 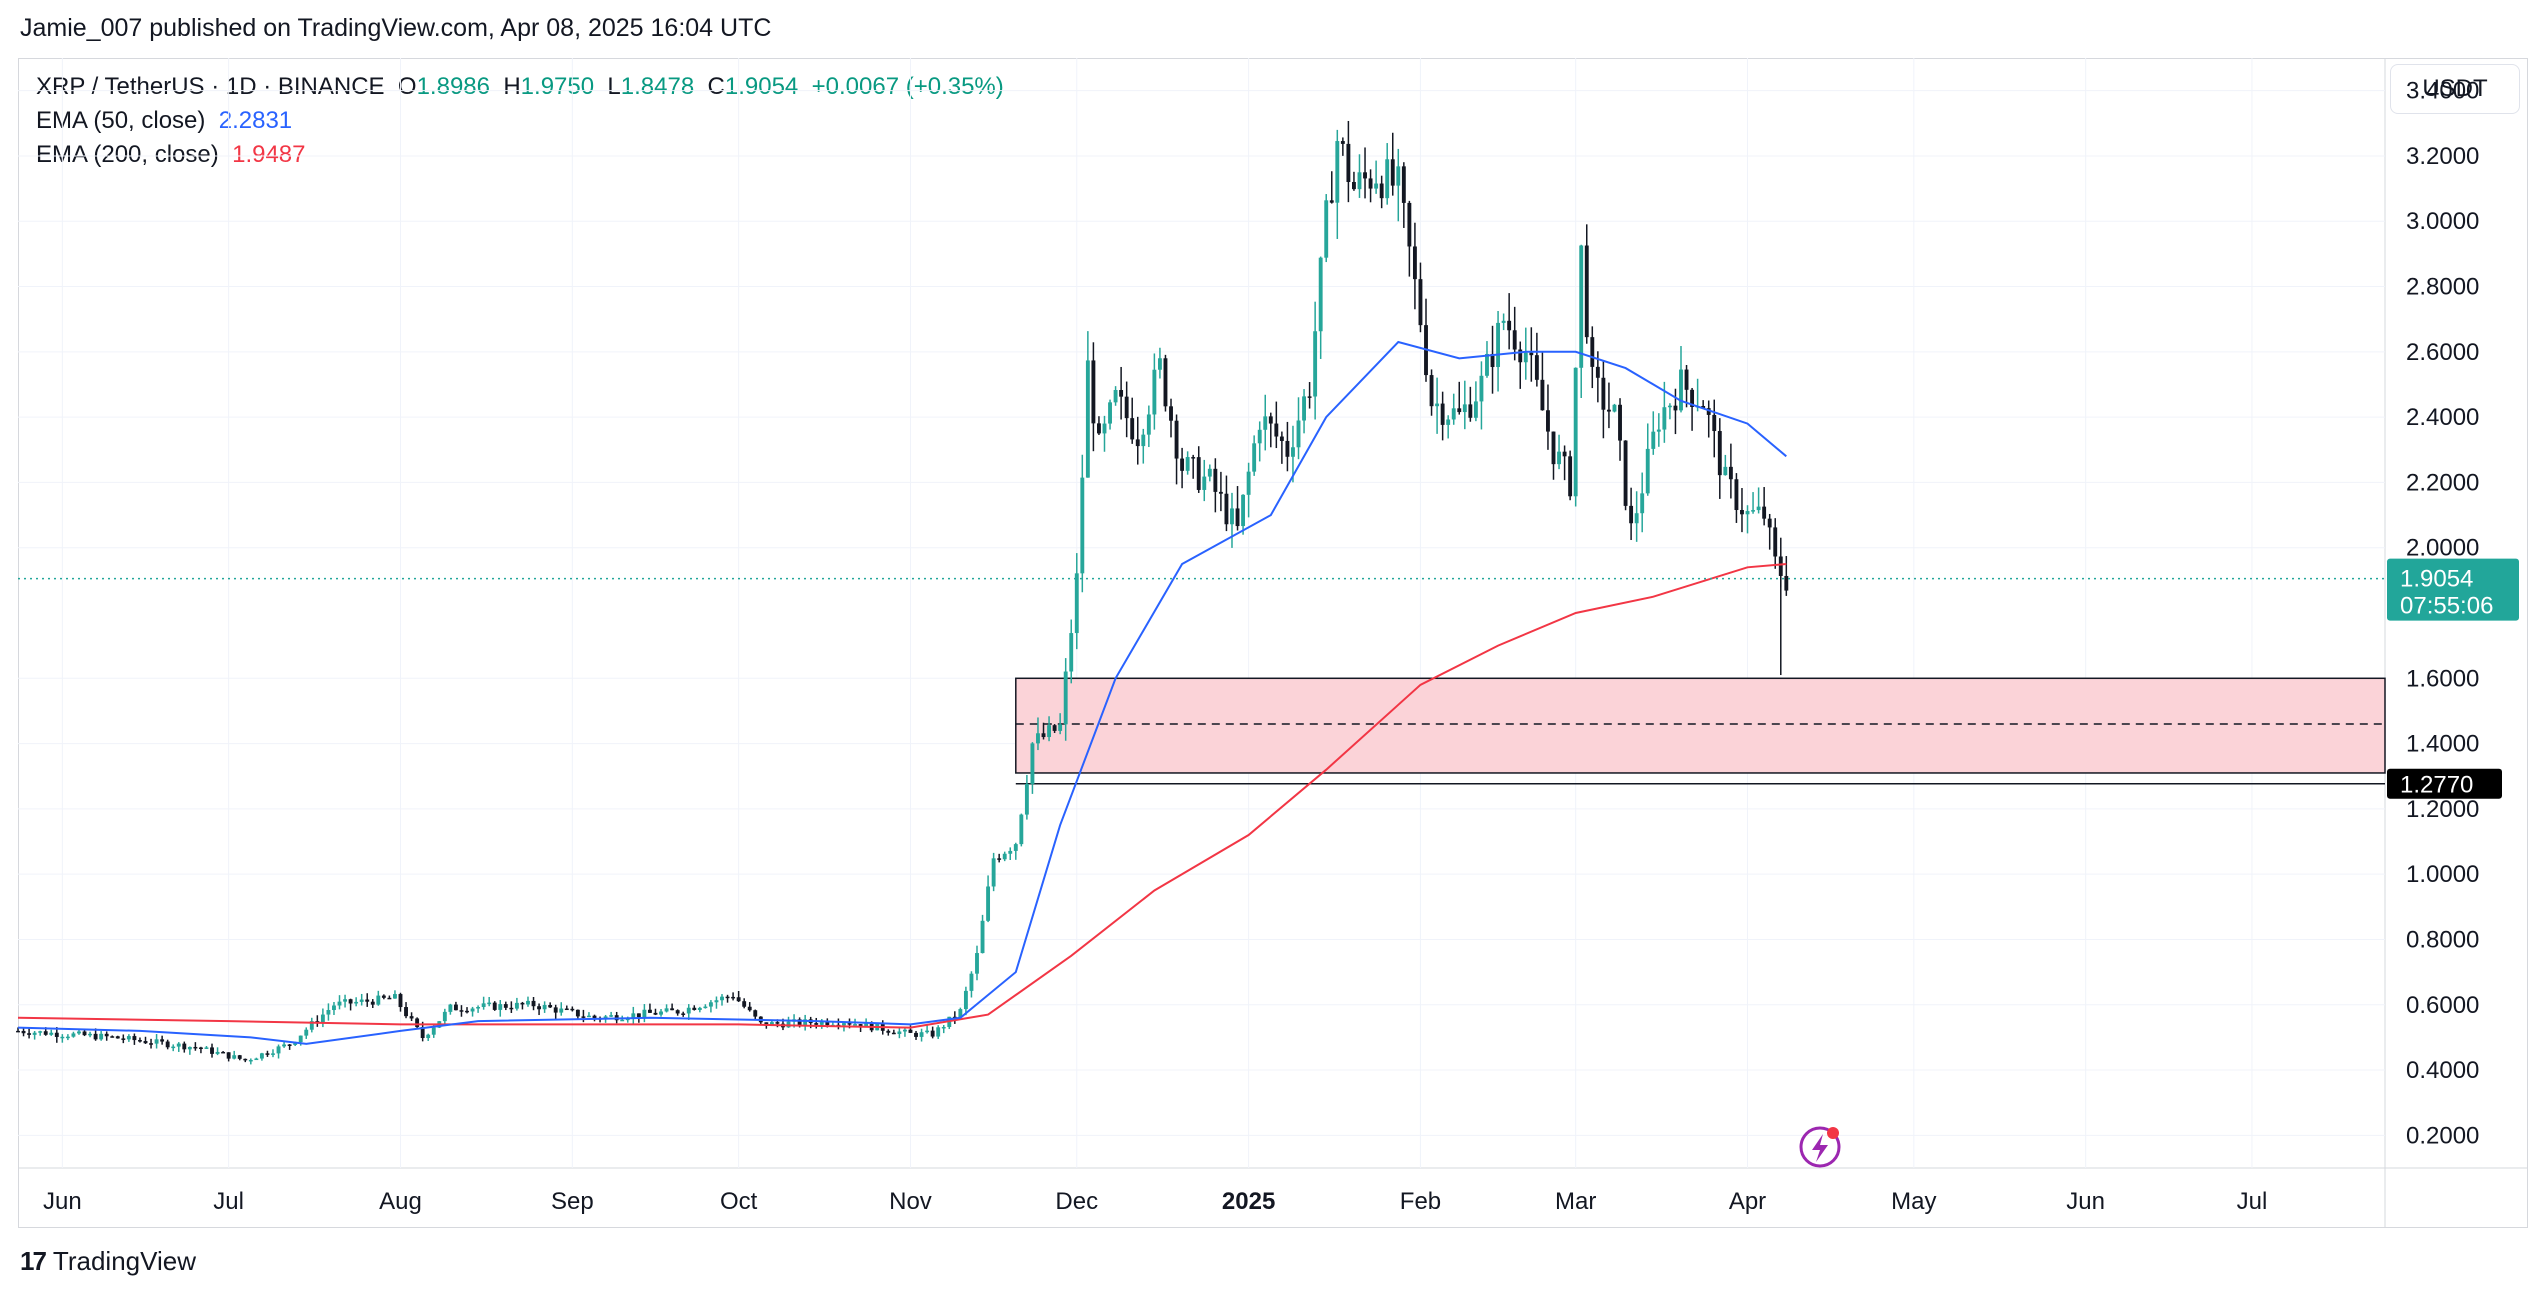 I want to click on price-tick-label: 0.4000, so click(x=2442, y=1070).